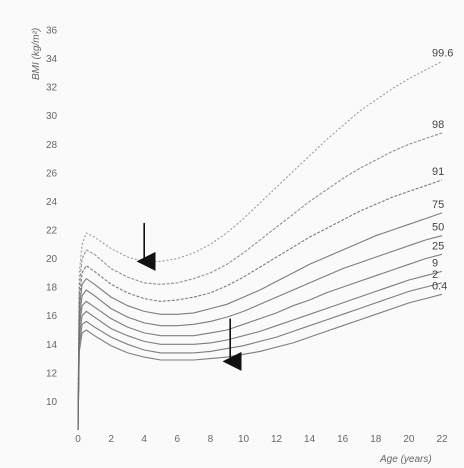  Describe the element at coordinates (244, 439) in the screenshot. I see `x-tick-label: 10` at that location.